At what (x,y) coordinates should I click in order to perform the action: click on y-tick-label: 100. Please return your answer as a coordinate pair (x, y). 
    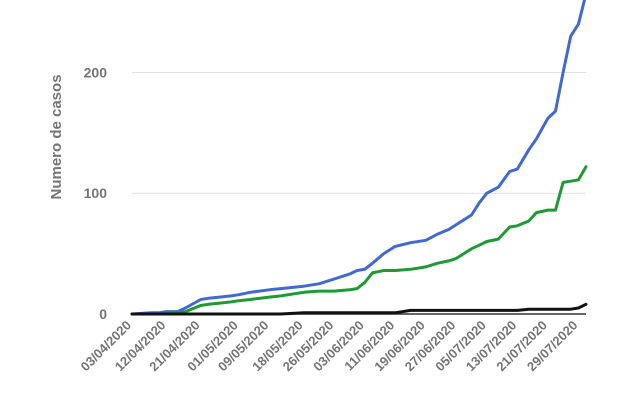
    Looking at the image, I should click on (96, 193).